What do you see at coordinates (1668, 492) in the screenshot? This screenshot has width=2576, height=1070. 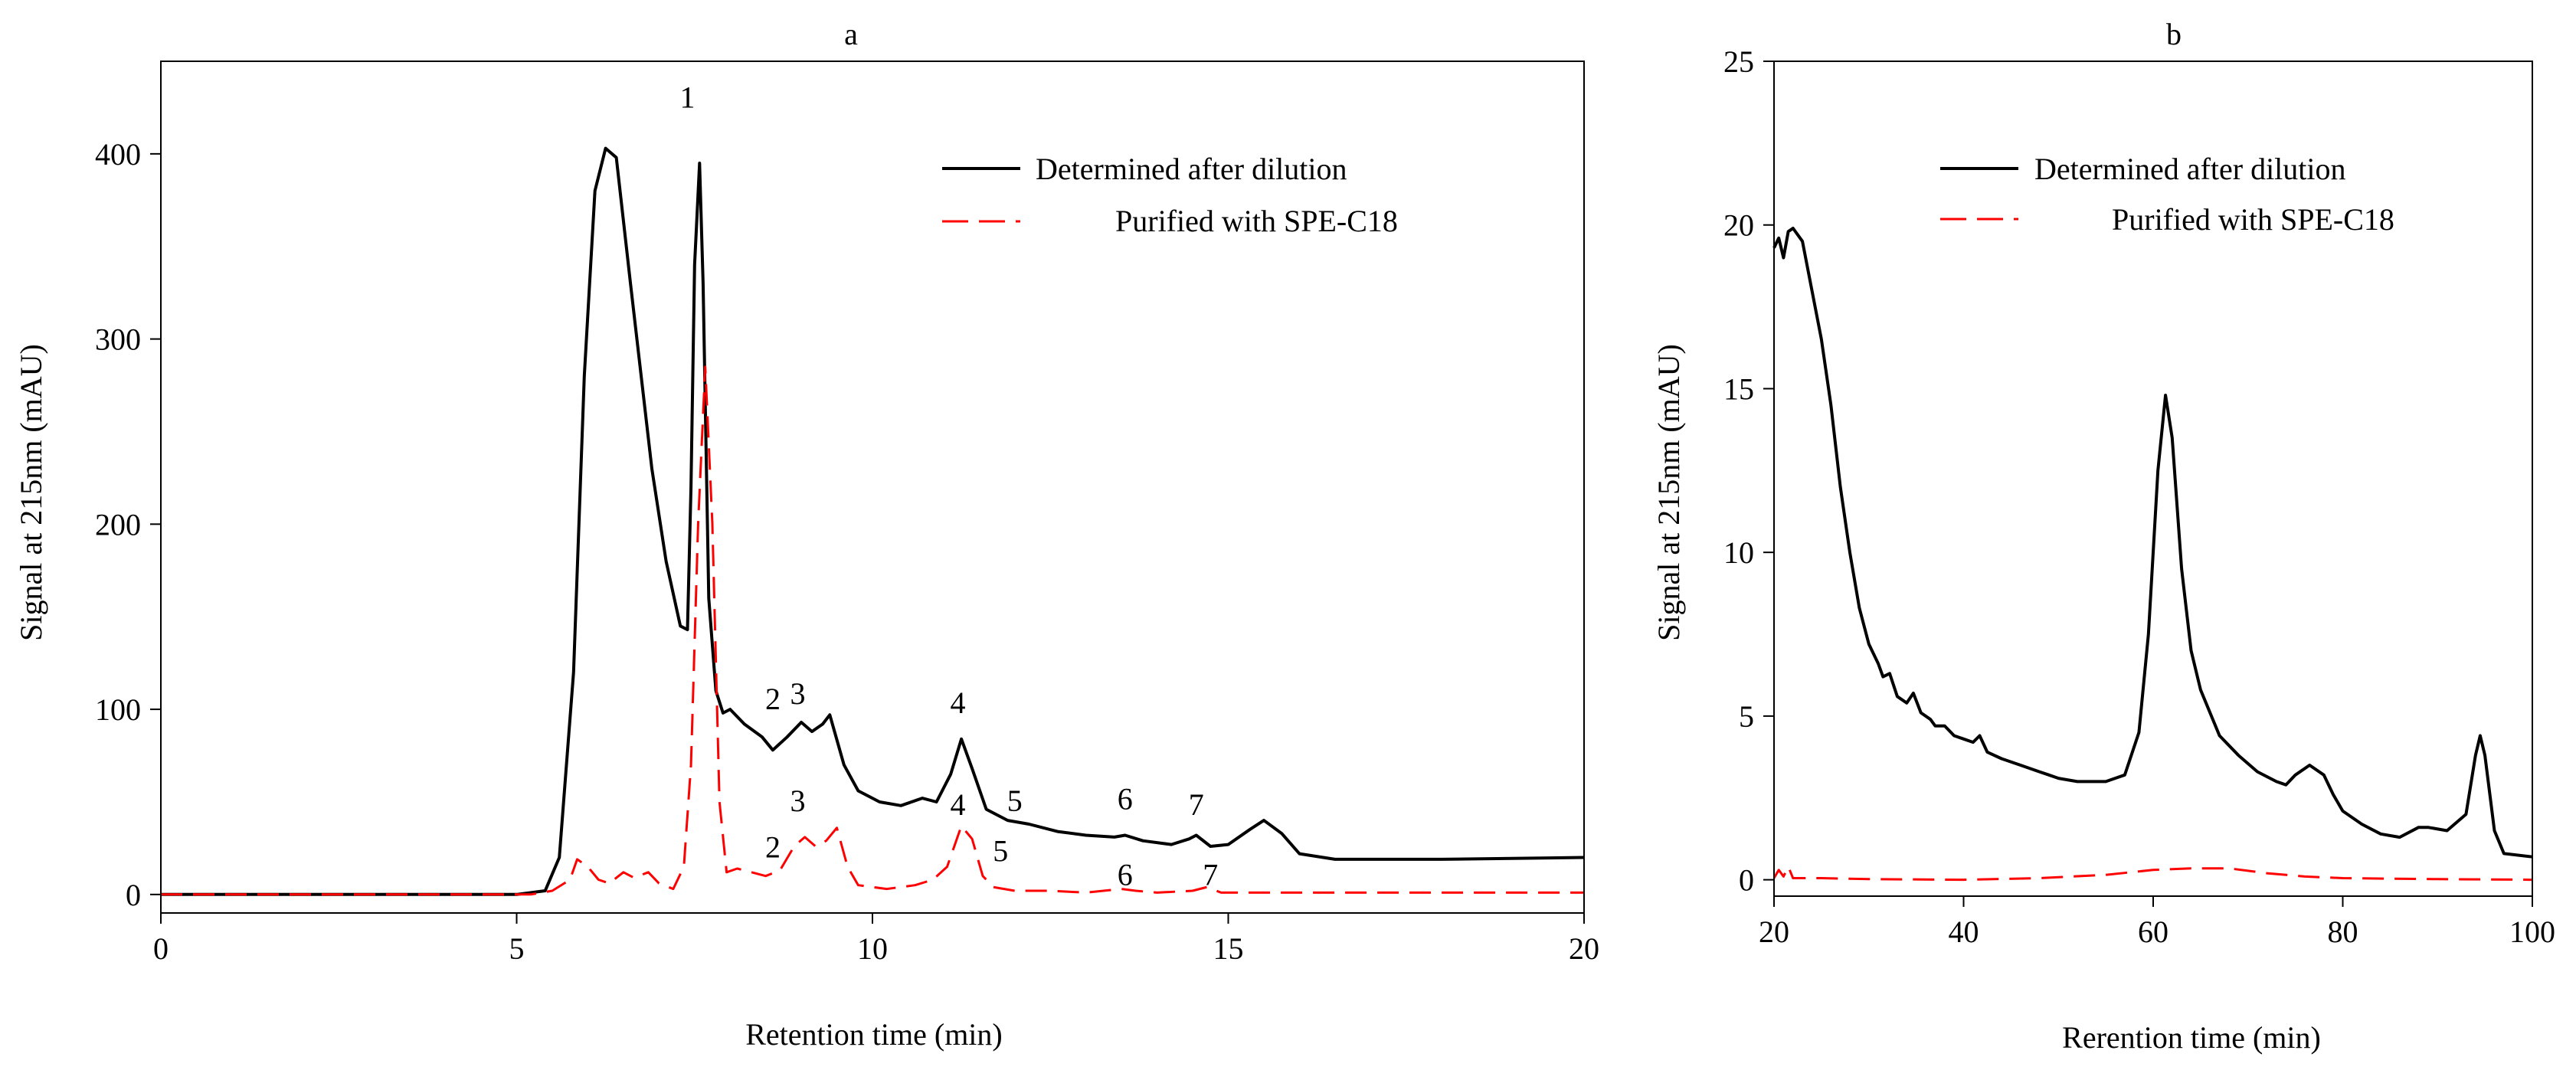 I see `y-axis-label-b: Signal at 215nm (mAU)` at bounding box center [1668, 492].